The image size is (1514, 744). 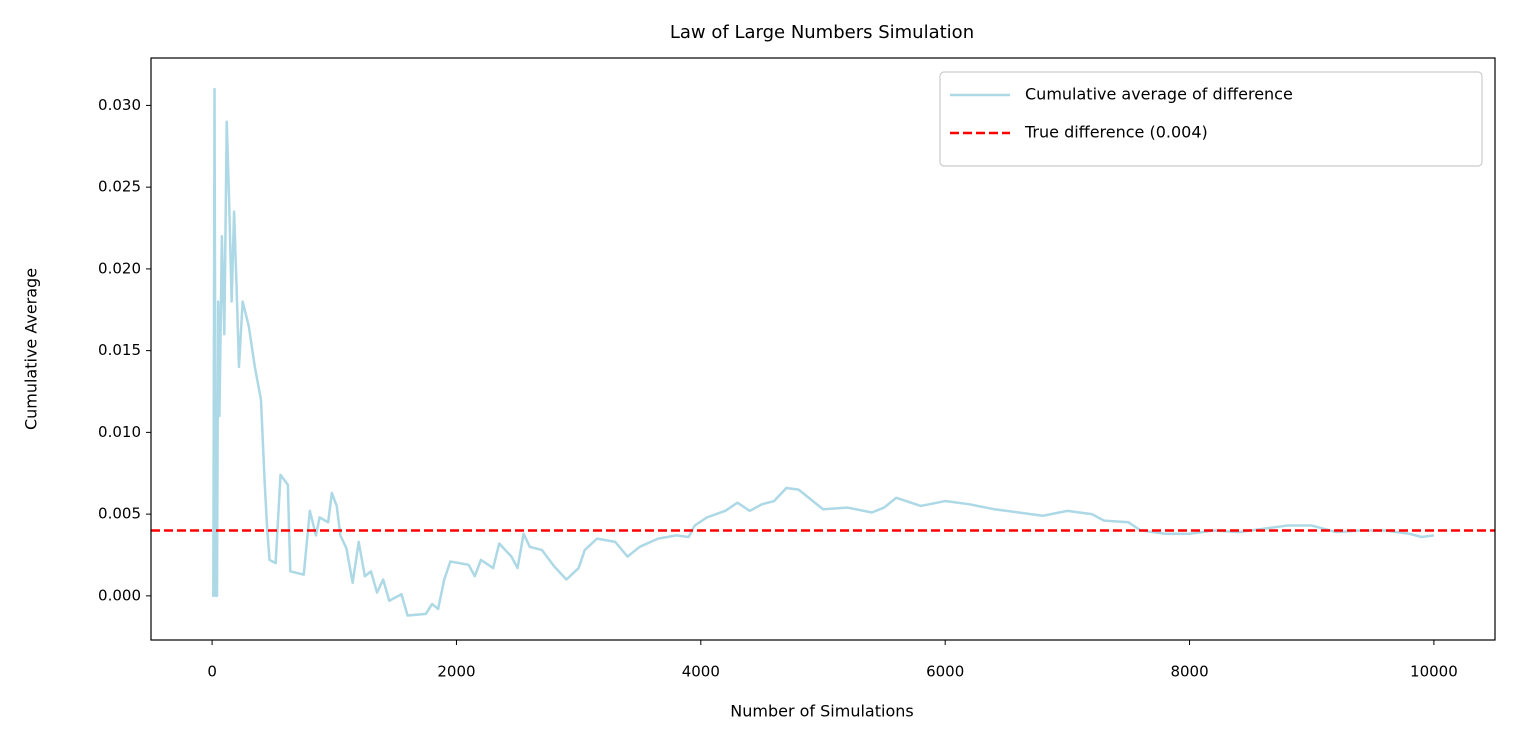 I want to click on x-tick-label: 6000, so click(x=945, y=672).